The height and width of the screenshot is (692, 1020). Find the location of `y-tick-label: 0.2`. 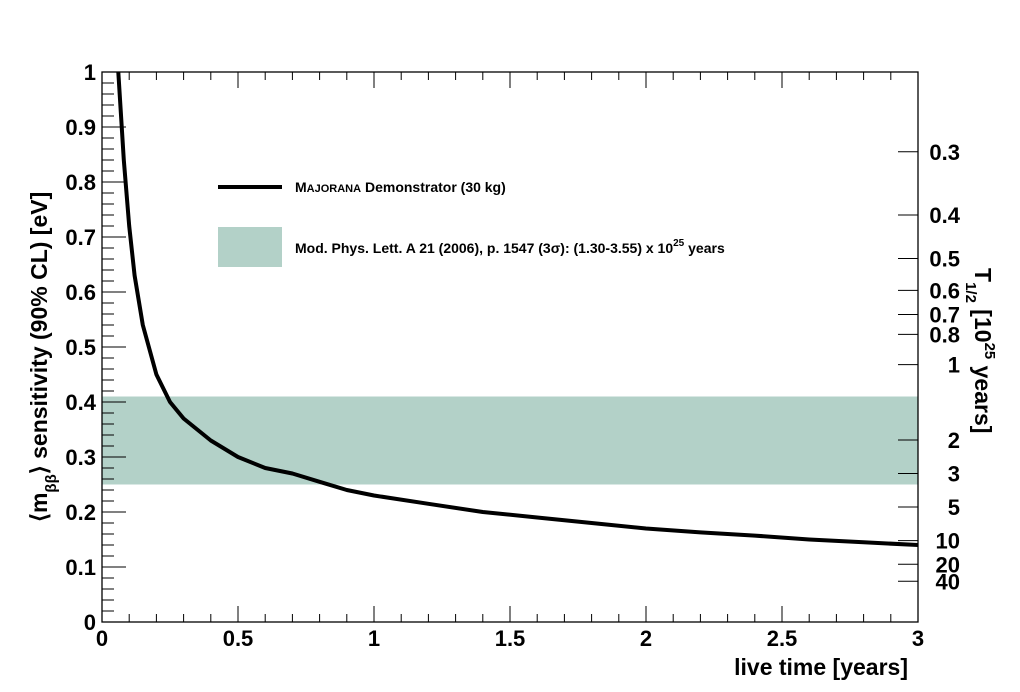

y-tick-label: 0.2 is located at coordinates (80, 512).